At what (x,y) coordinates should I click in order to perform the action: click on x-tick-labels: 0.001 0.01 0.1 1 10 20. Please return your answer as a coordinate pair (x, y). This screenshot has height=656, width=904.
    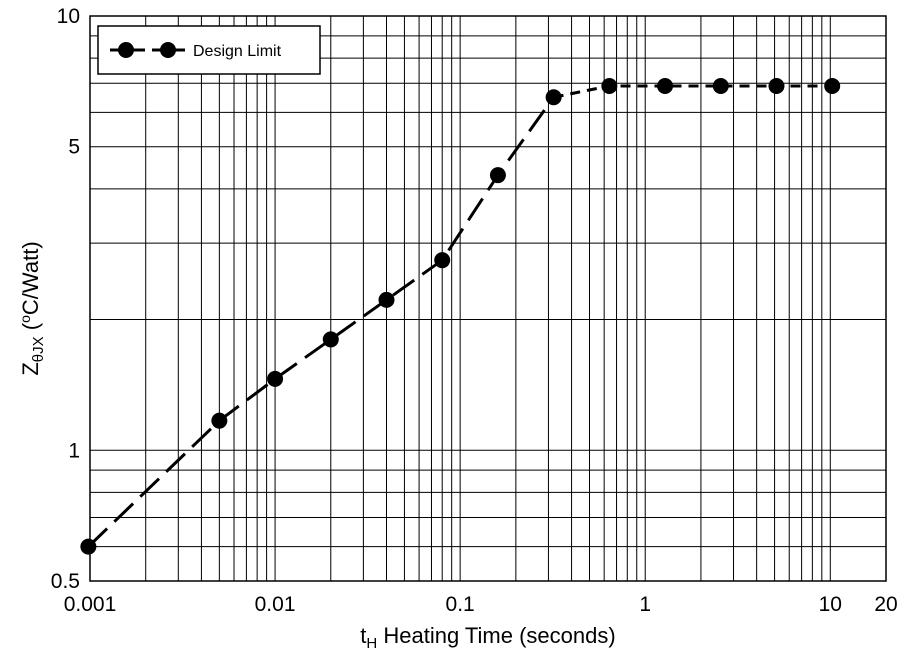
    Looking at the image, I should click on (481, 604).